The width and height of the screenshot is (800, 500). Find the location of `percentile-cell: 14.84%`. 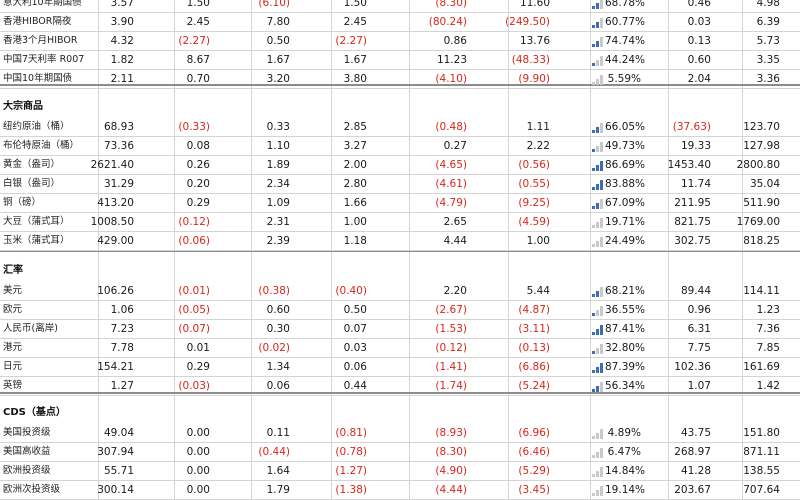

percentile-cell: 14.84% is located at coordinates (625, 471).